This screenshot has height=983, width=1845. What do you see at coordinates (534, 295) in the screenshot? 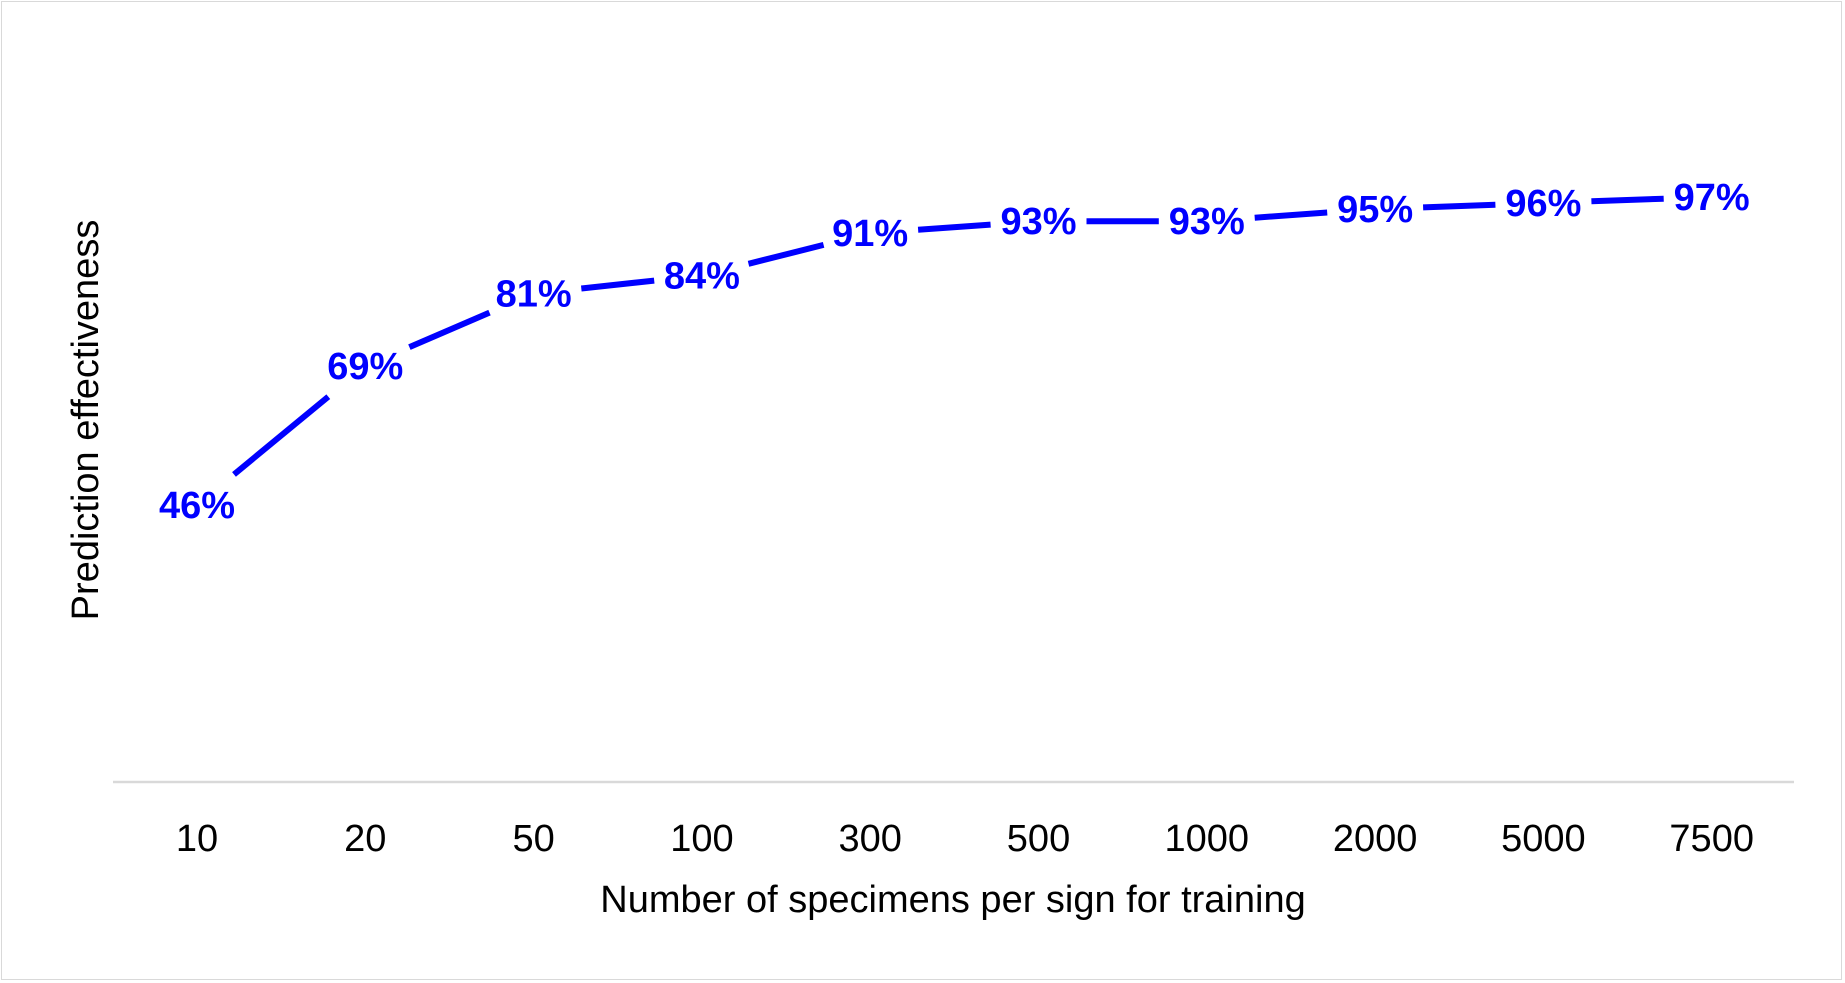
I see `data-label: 81%` at bounding box center [534, 295].